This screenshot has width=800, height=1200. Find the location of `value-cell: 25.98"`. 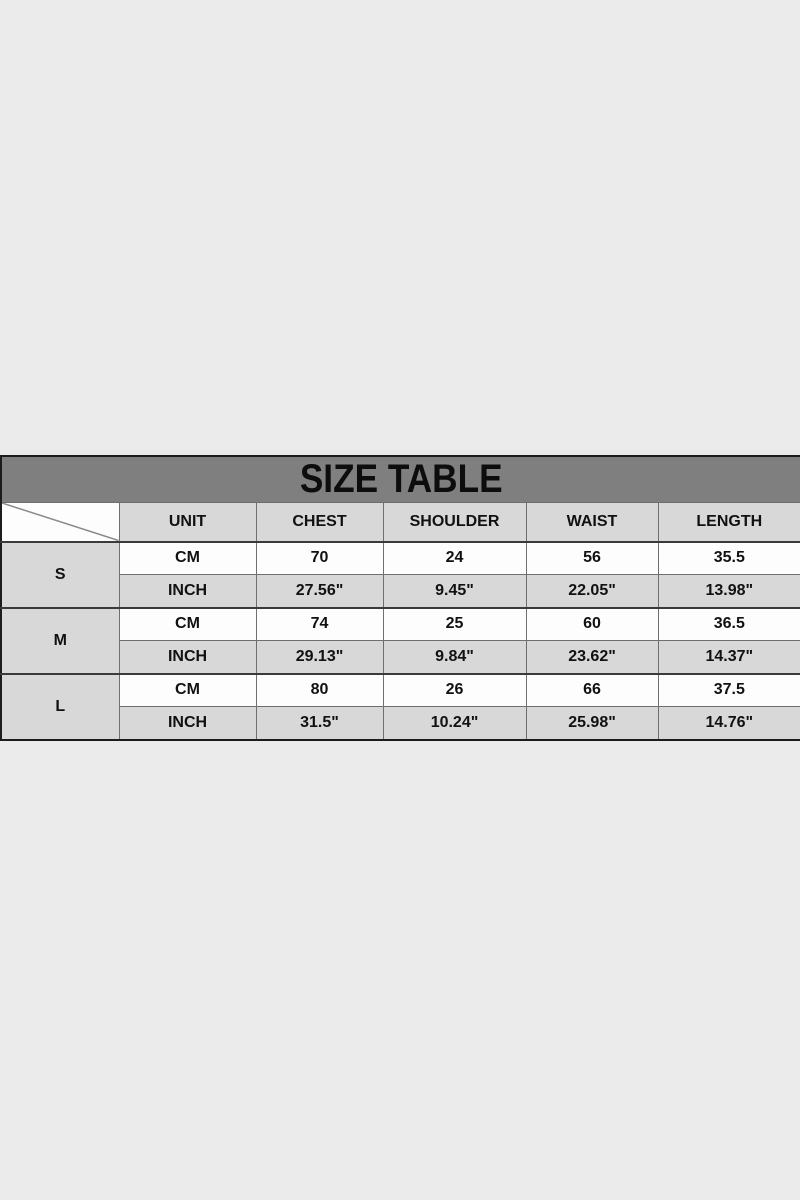

value-cell: 25.98" is located at coordinates (592, 723).